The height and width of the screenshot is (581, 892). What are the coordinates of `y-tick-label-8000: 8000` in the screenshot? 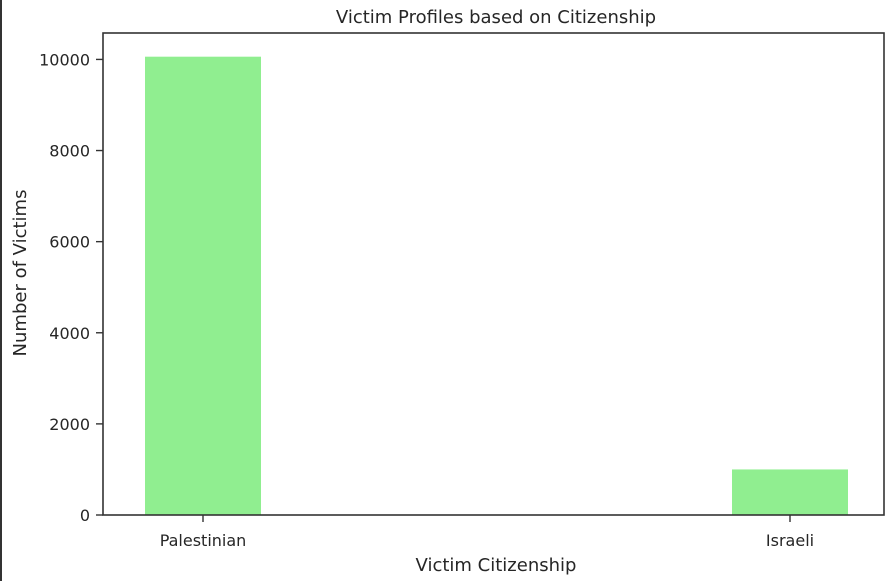 It's located at (69, 151).